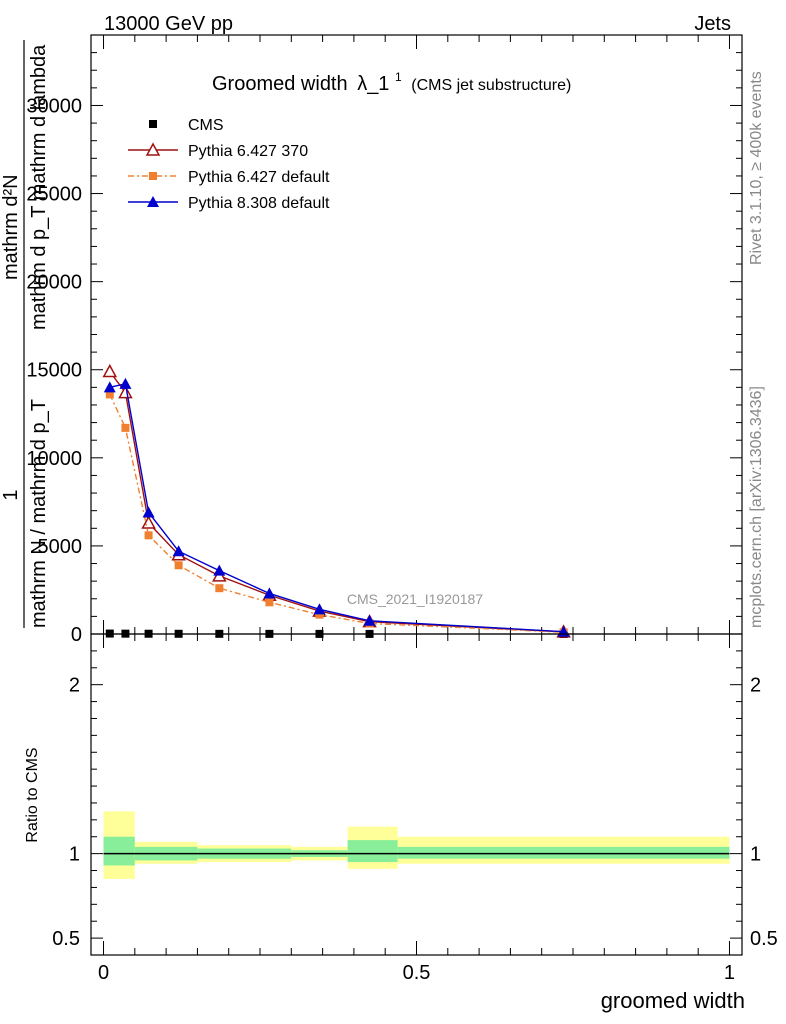  What do you see at coordinates (756, 168) in the screenshot?
I see `rivet-info: Rivet 3.1.10, ≥ 400k events` at bounding box center [756, 168].